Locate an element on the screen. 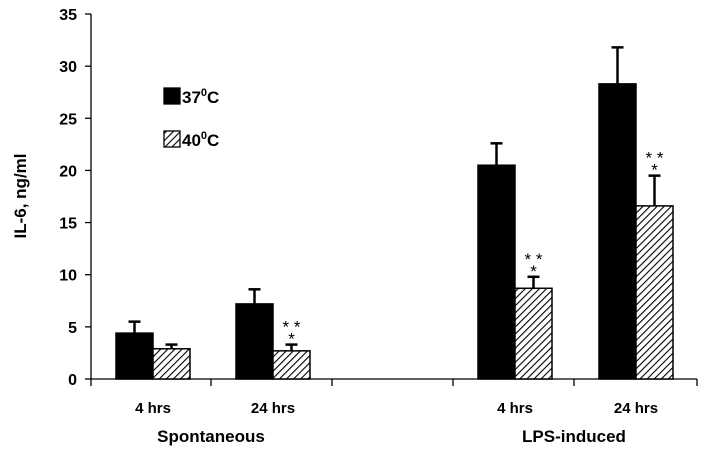 This screenshot has height=453, width=709. y-tick-label: 15 is located at coordinates (68, 224).